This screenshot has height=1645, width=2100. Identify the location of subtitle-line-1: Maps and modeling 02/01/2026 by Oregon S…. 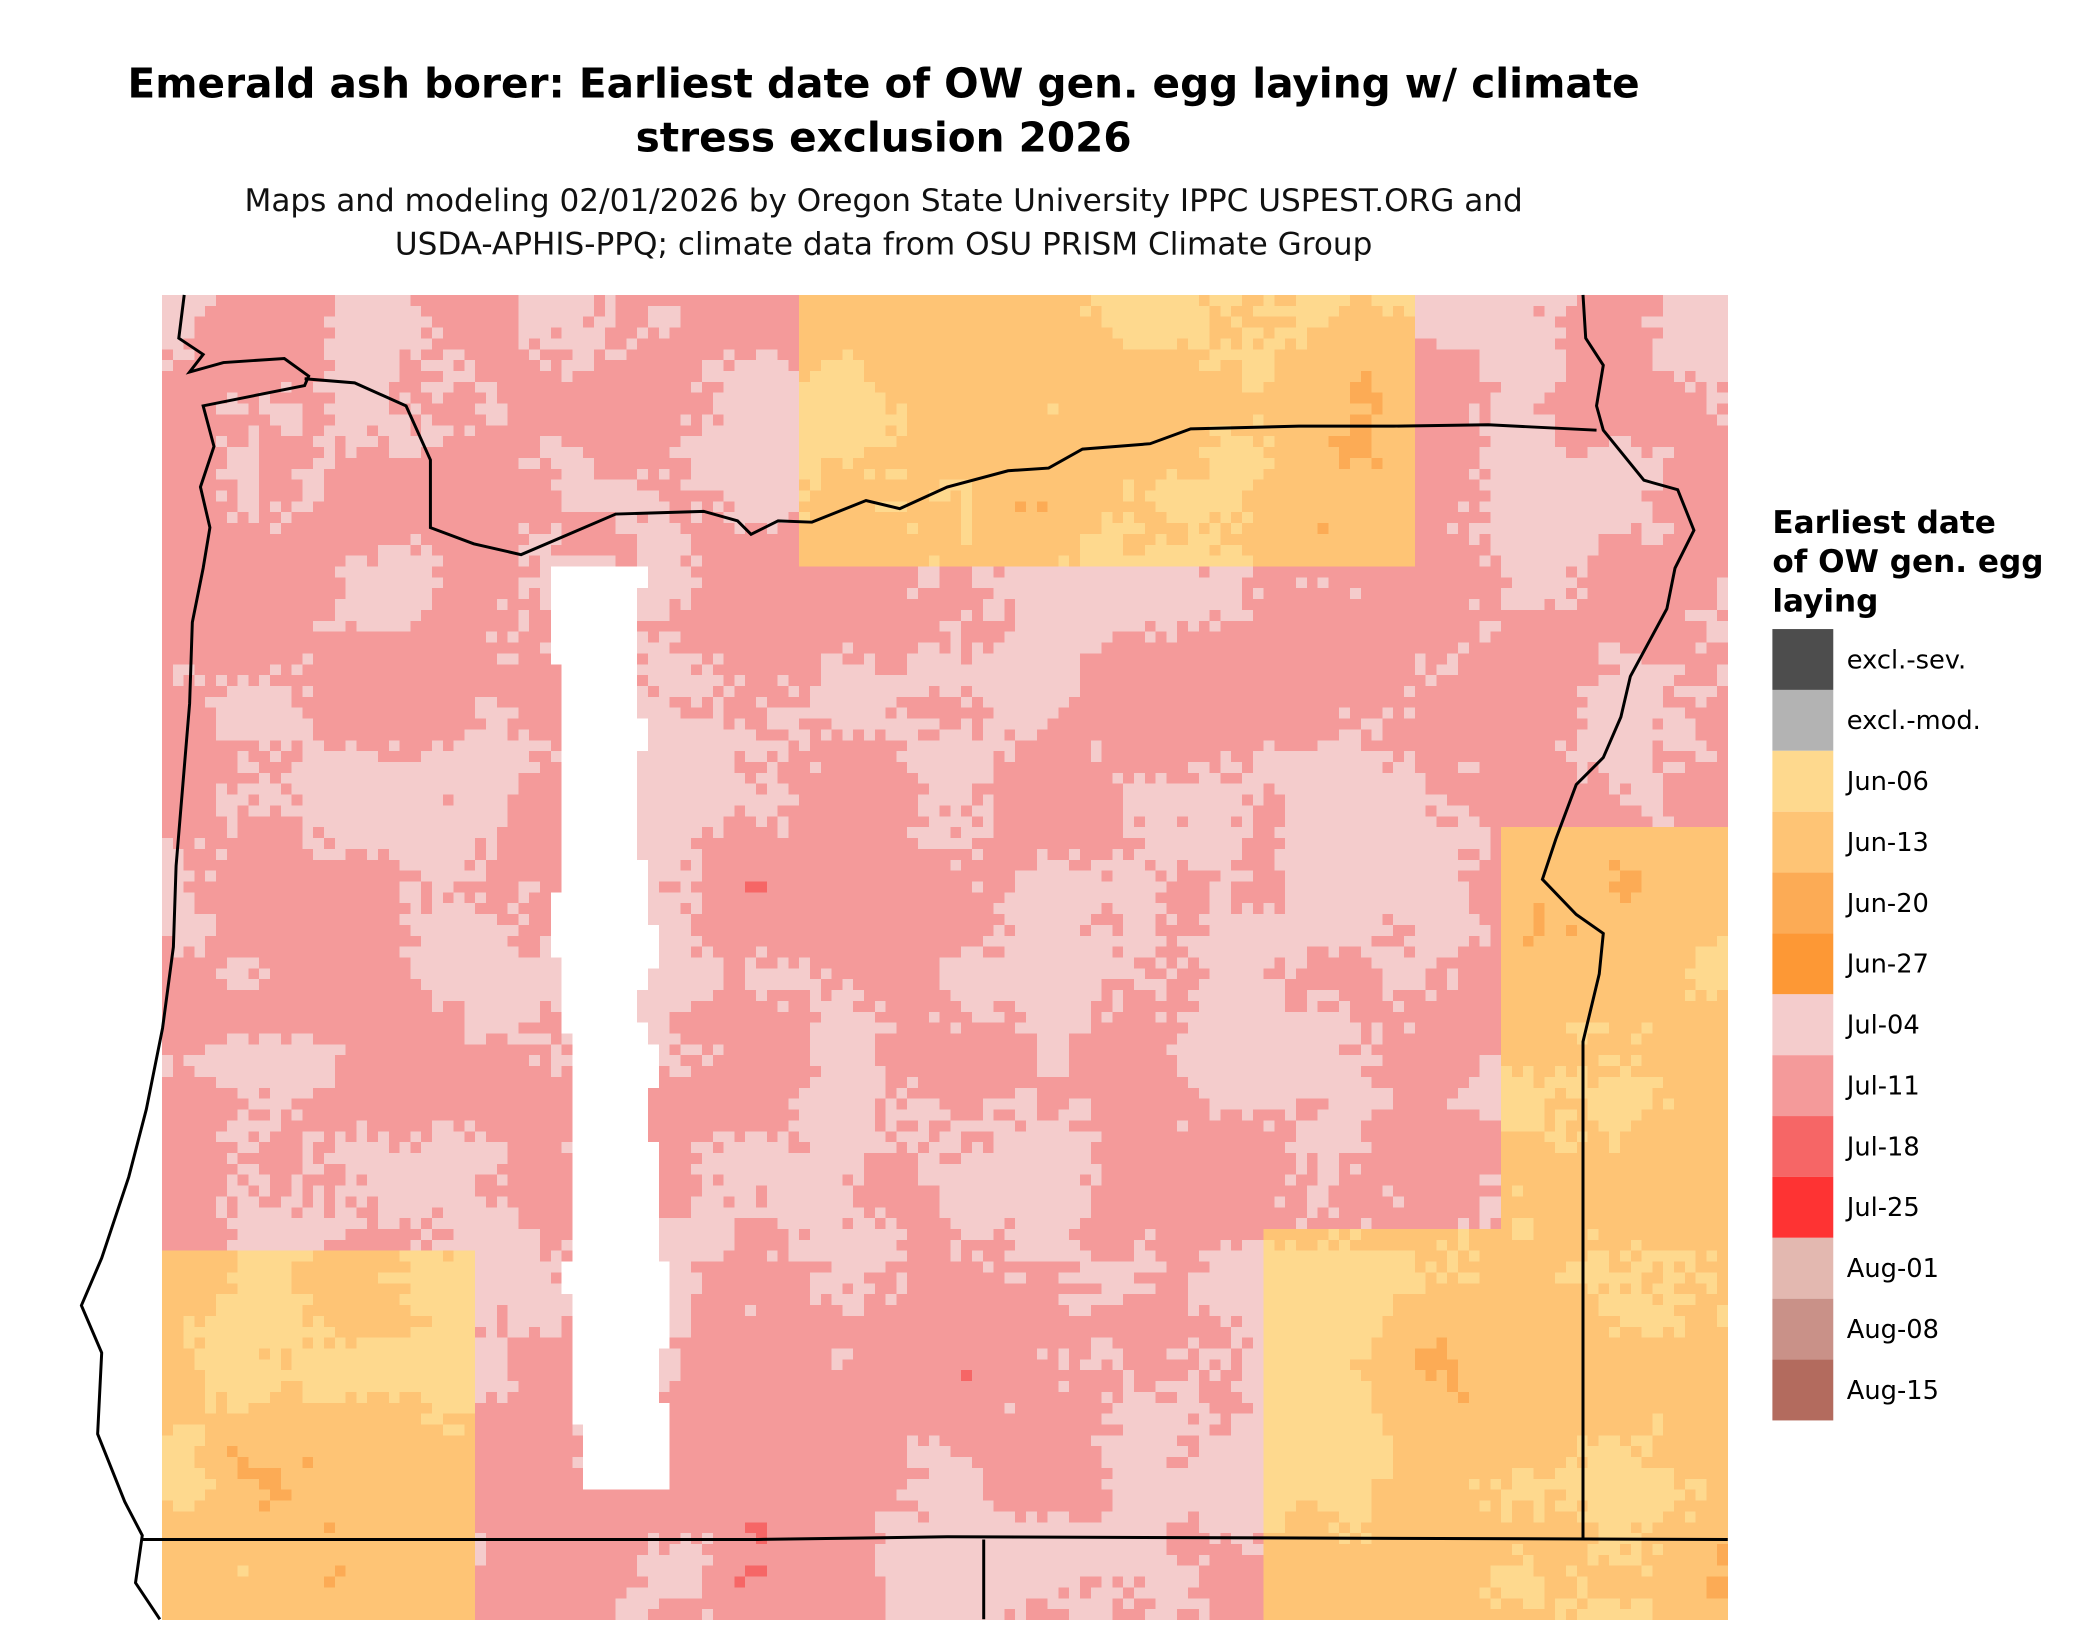
(883, 201).